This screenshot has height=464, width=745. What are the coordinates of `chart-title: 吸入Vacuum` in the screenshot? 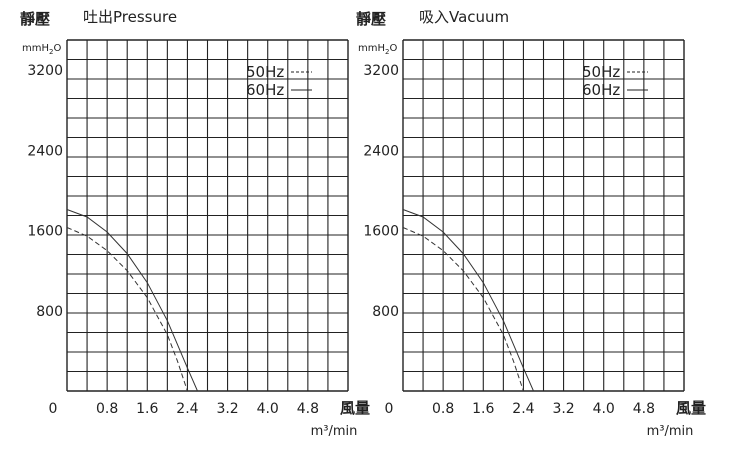 It's located at (464, 17).